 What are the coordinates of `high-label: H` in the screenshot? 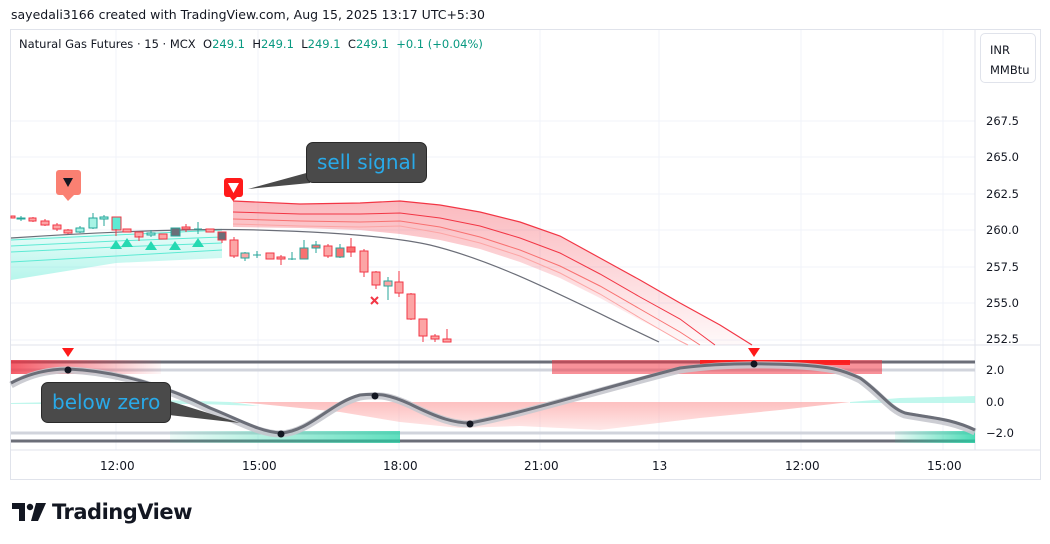 It's located at (256, 44).